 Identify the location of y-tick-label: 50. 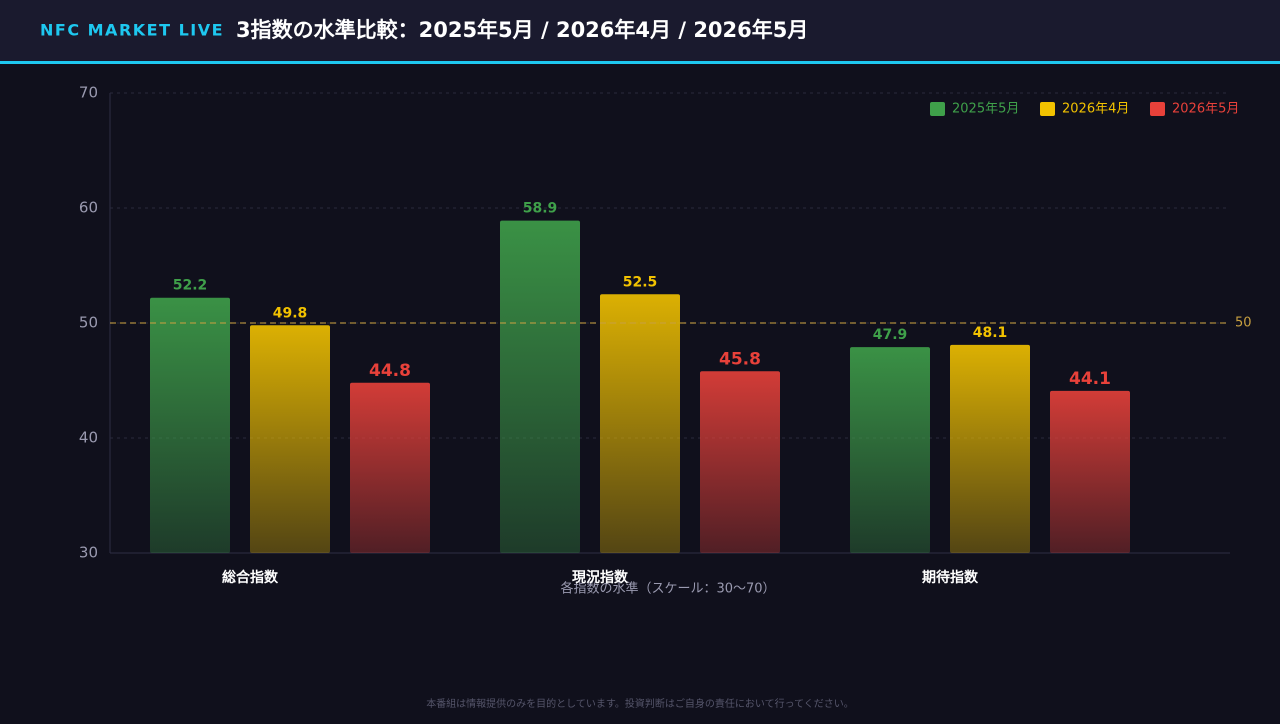
(88, 323).